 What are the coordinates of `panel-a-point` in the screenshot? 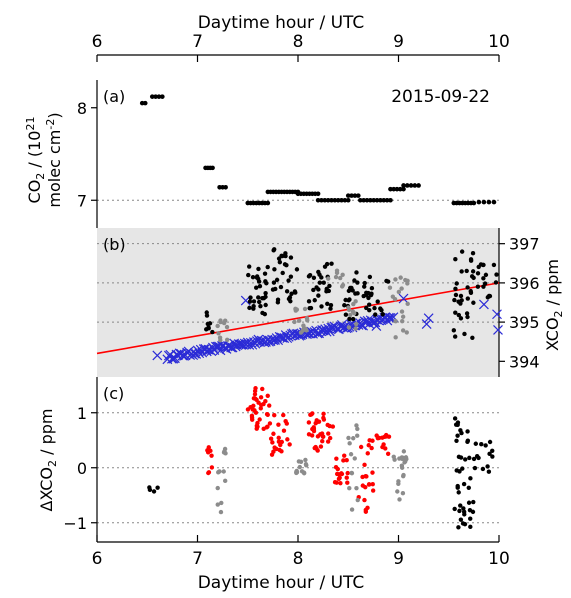 It's located at (358, 195).